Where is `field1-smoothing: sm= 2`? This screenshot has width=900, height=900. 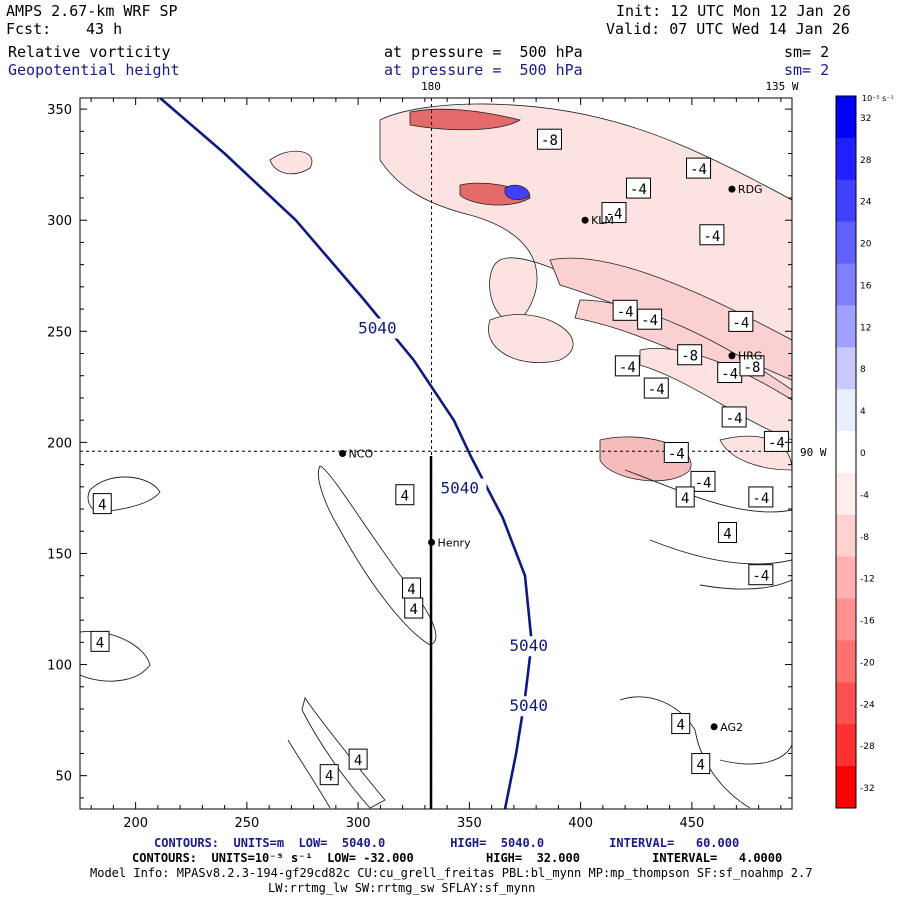 field1-smoothing: sm= 2 is located at coordinates (807, 52).